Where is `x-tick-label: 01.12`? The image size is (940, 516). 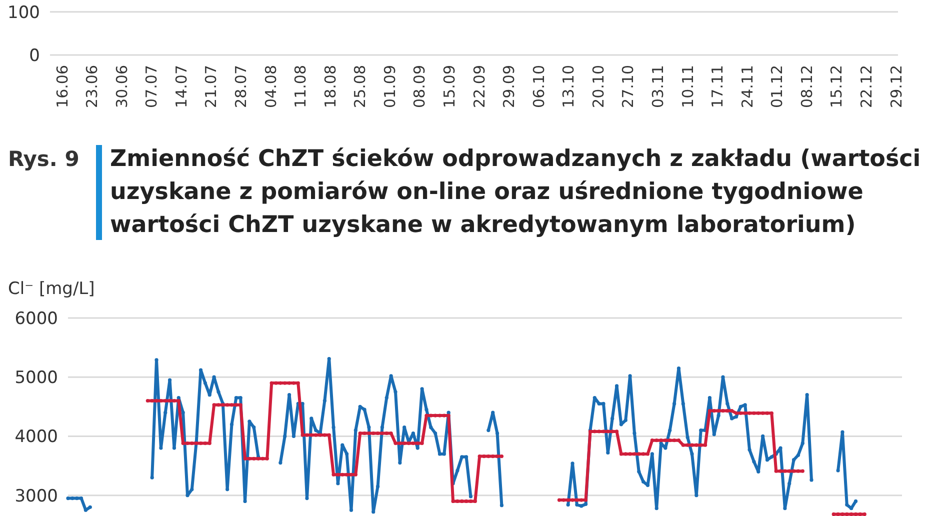 x-tick-label: 01.12 is located at coordinates (777, 86).